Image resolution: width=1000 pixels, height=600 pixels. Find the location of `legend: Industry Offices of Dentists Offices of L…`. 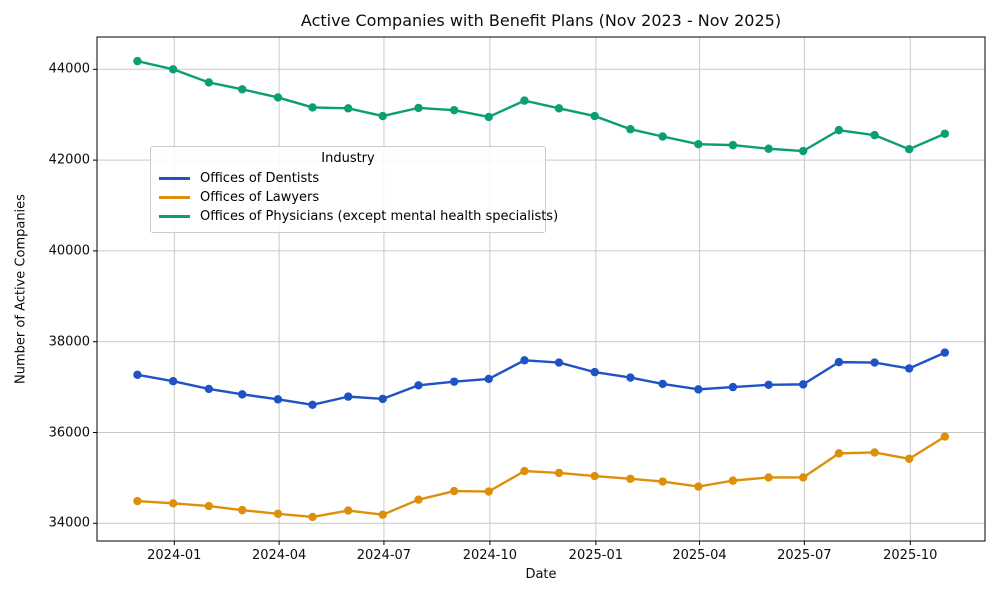

legend: Industry Offices of Dentists Offices of L… is located at coordinates (354, 189).